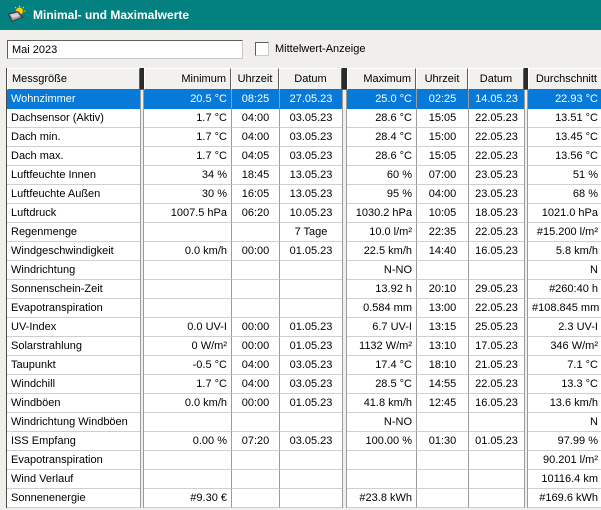  Describe the element at coordinates (262, 49) in the screenshot. I see `mittelwert-checkbox` at that location.